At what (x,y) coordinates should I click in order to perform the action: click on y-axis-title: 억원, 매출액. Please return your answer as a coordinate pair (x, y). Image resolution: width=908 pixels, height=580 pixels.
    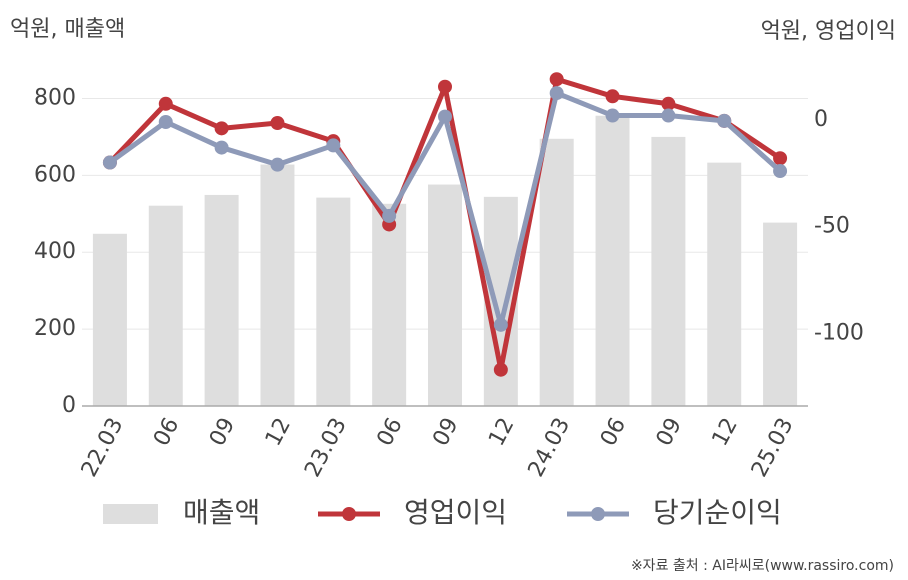
    Looking at the image, I should click on (67, 29).